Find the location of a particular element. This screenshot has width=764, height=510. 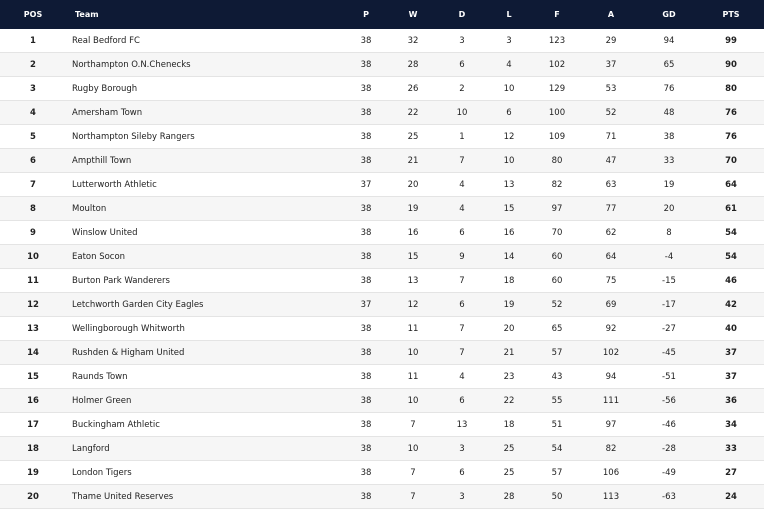

stat-cell: 57 is located at coordinates (557, 353).